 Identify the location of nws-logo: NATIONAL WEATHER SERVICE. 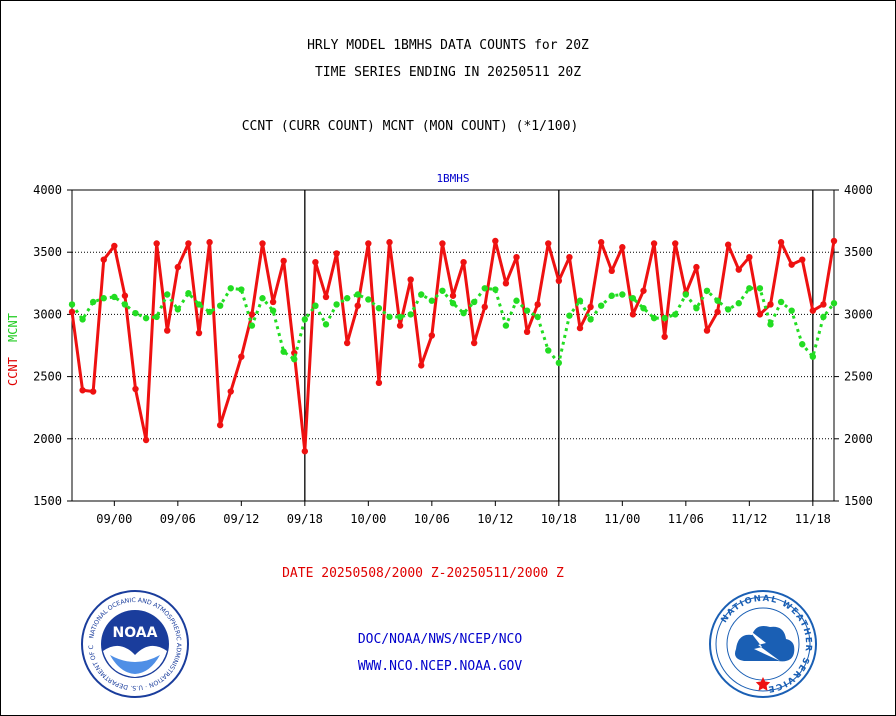
(763, 644).